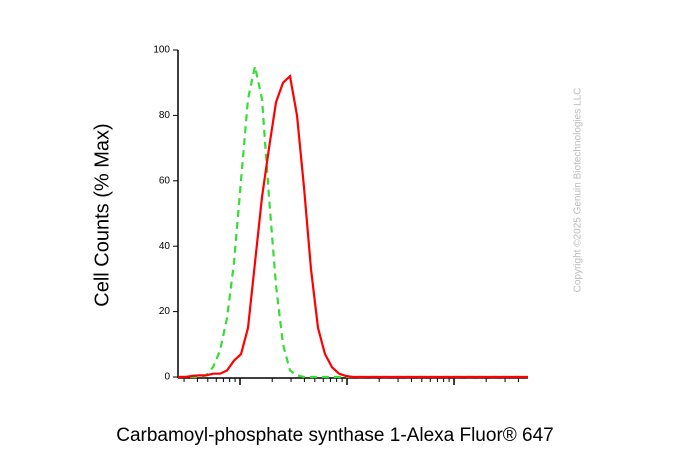 The height and width of the screenshot is (467, 685). I want to click on y-tick-label: 20, so click(165, 311).